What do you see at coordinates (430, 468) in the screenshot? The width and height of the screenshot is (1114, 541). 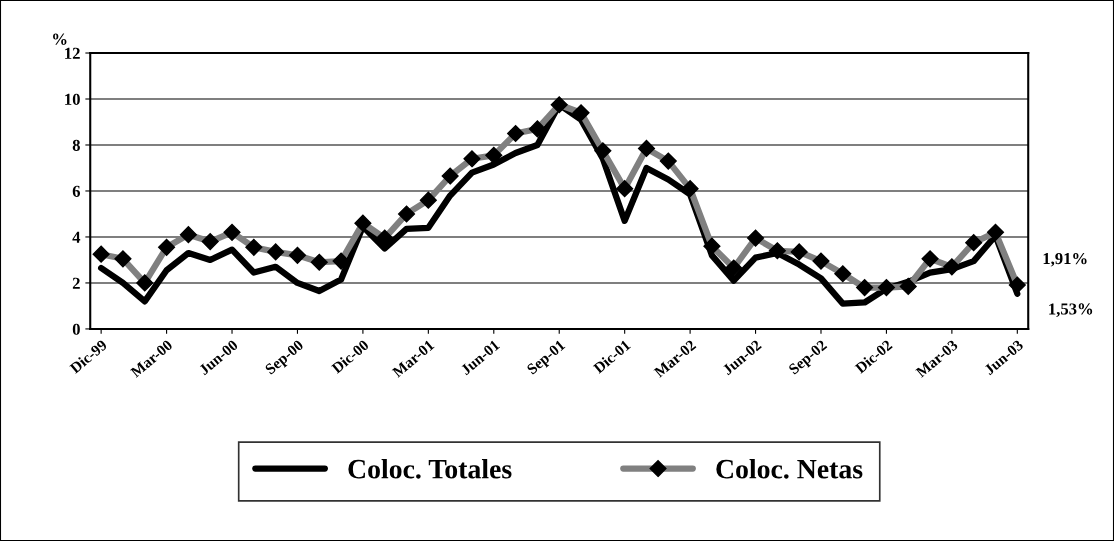 I see `legend-label: Coloc. Totales` at bounding box center [430, 468].